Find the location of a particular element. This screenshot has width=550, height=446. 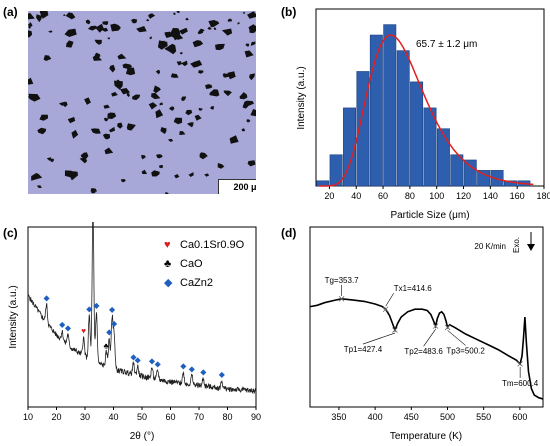

transition-label: Tp3=500.2 is located at coordinates (465, 350).